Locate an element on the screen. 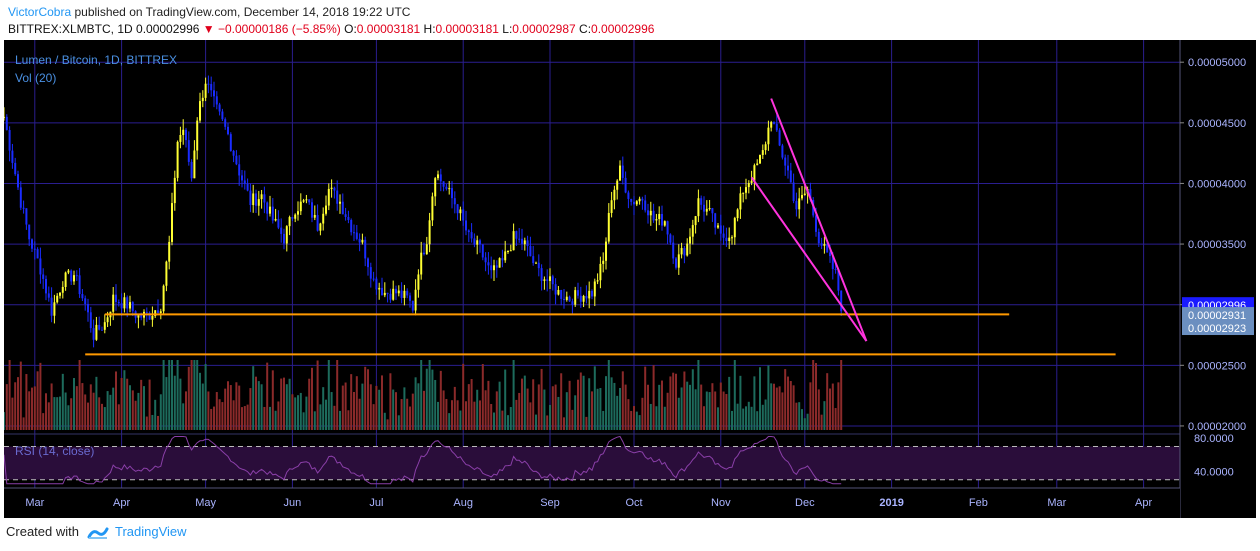  wedge-line is located at coordinates (809, 259).